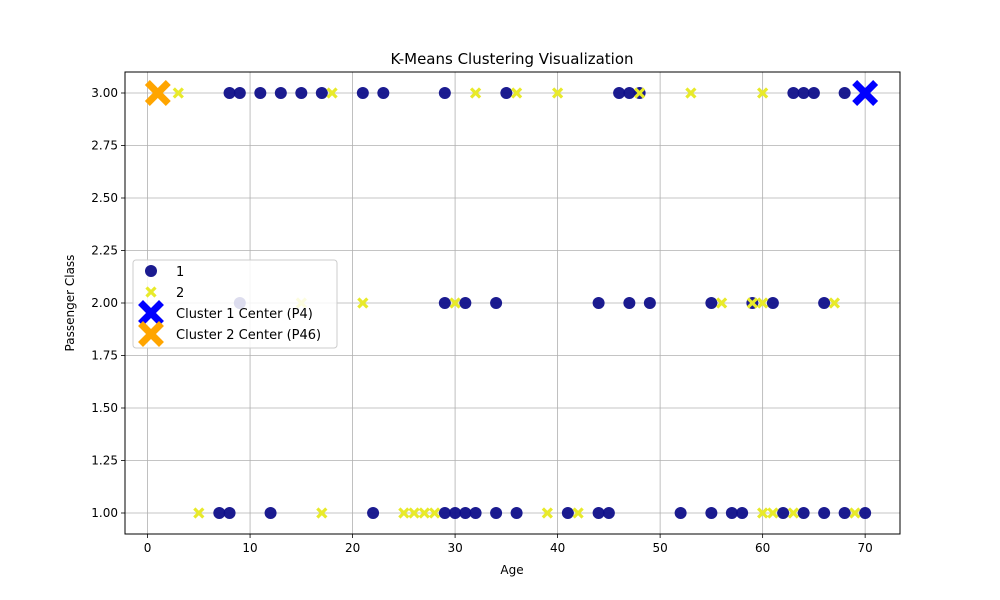  What do you see at coordinates (511, 59) in the screenshot?
I see `chart-title: K-Means Clustering Visualization` at bounding box center [511, 59].